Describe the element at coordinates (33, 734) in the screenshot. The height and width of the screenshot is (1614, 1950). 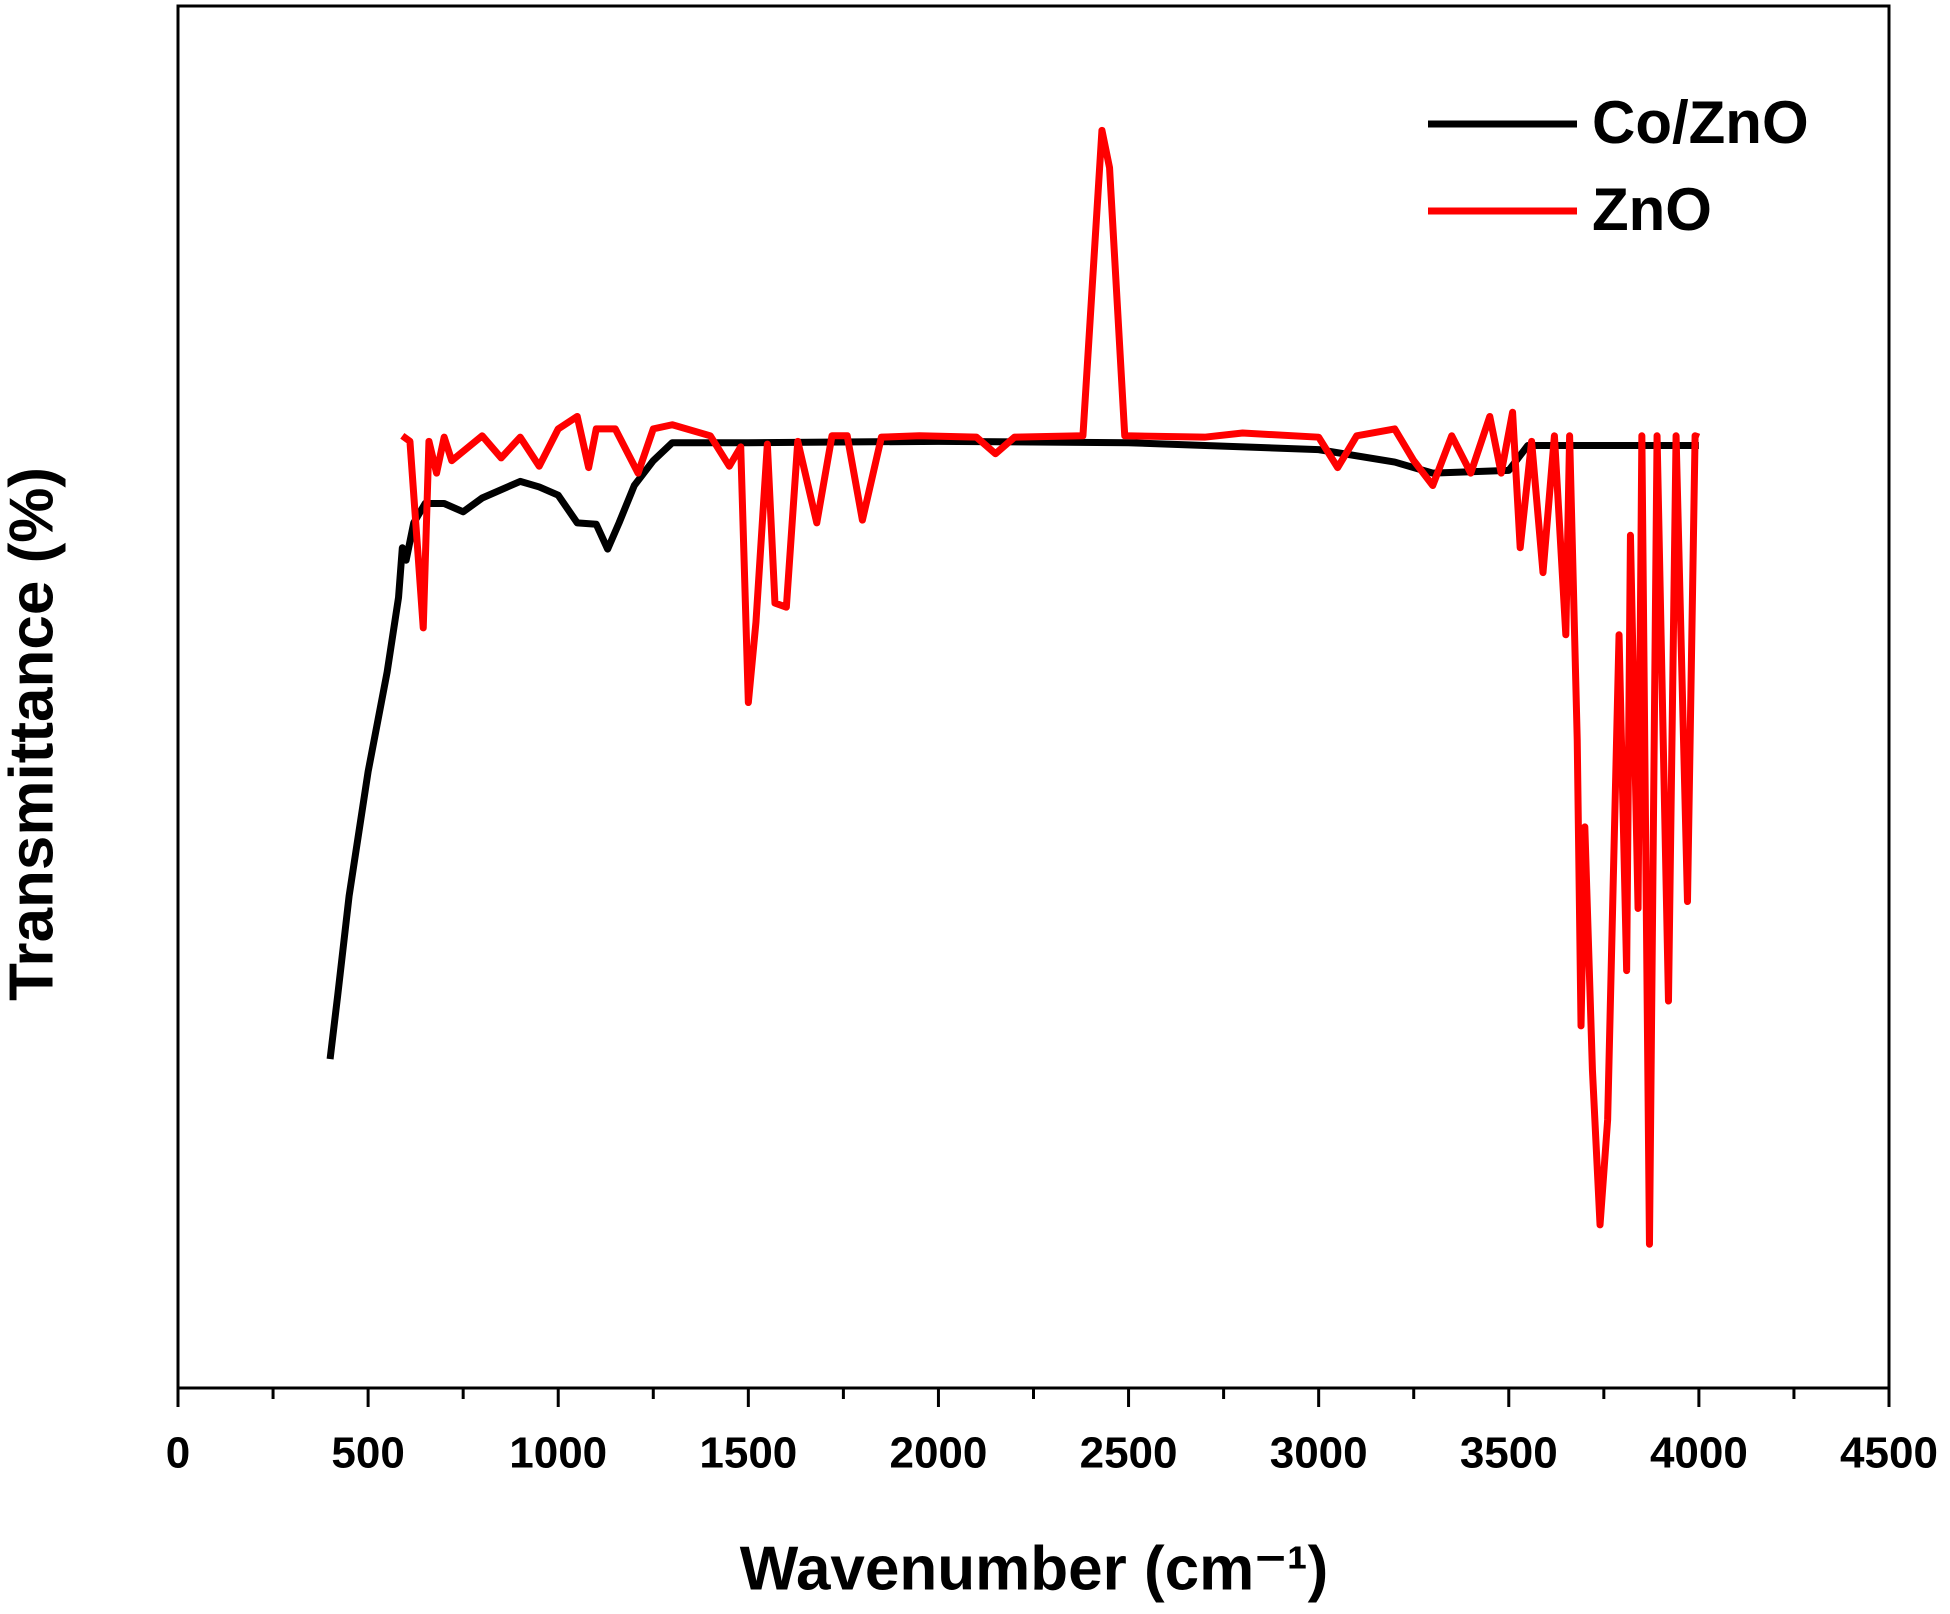
I see `y-axis-title: Transmittance (%)` at that location.